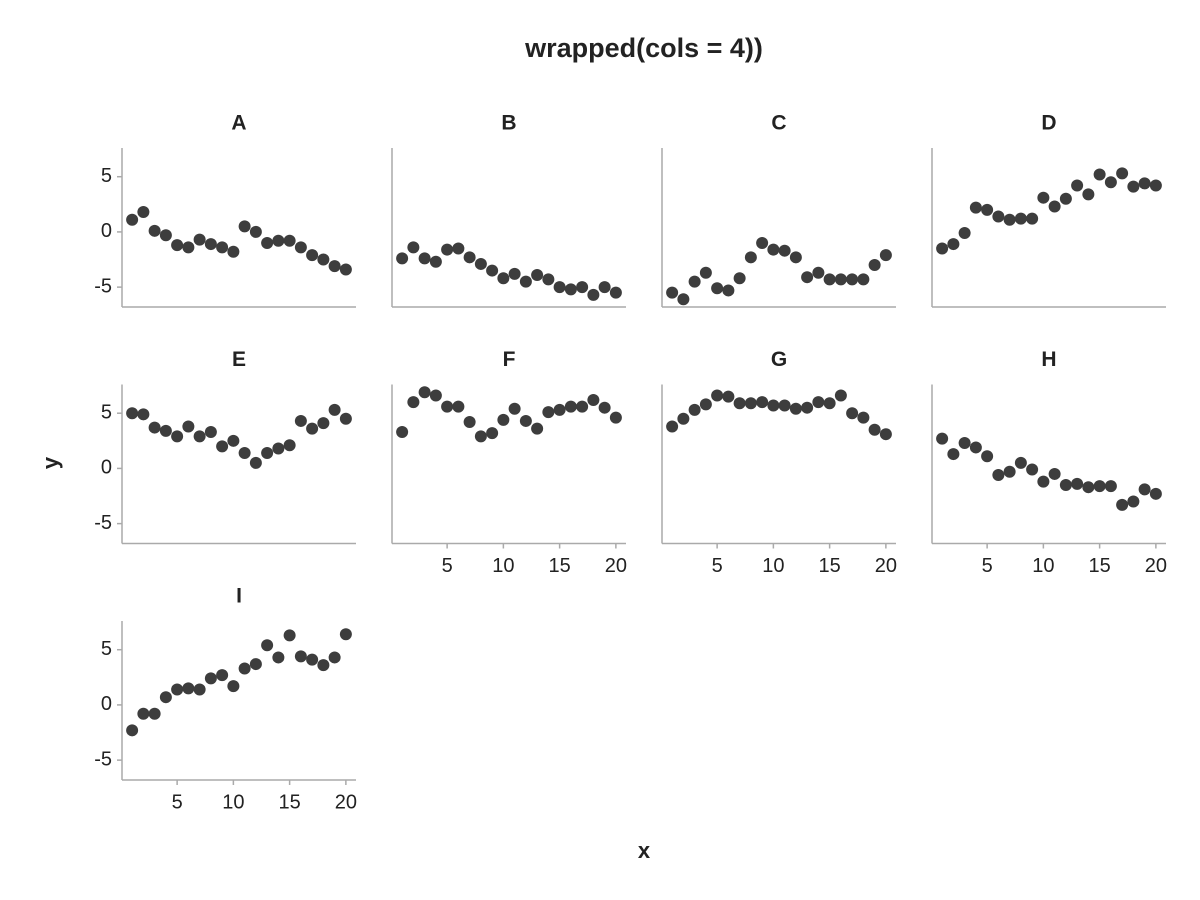 Image resolution: width=1200 pixels, height=900 pixels. Describe the element at coordinates (643, 48) in the screenshot. I see `chart-title: wrapped(cols = 4))` at that location.